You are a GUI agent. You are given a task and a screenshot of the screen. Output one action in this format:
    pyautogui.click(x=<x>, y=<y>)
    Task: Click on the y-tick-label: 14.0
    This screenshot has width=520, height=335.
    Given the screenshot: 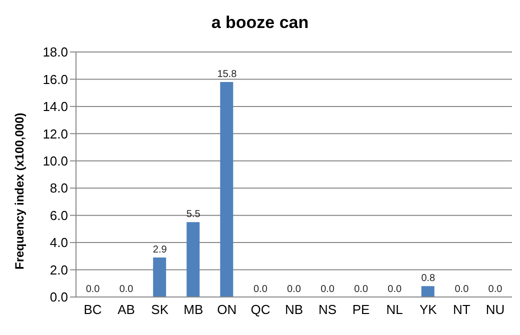 What is the action you would take?
    pyautogui.click(x=55, y=106)
    